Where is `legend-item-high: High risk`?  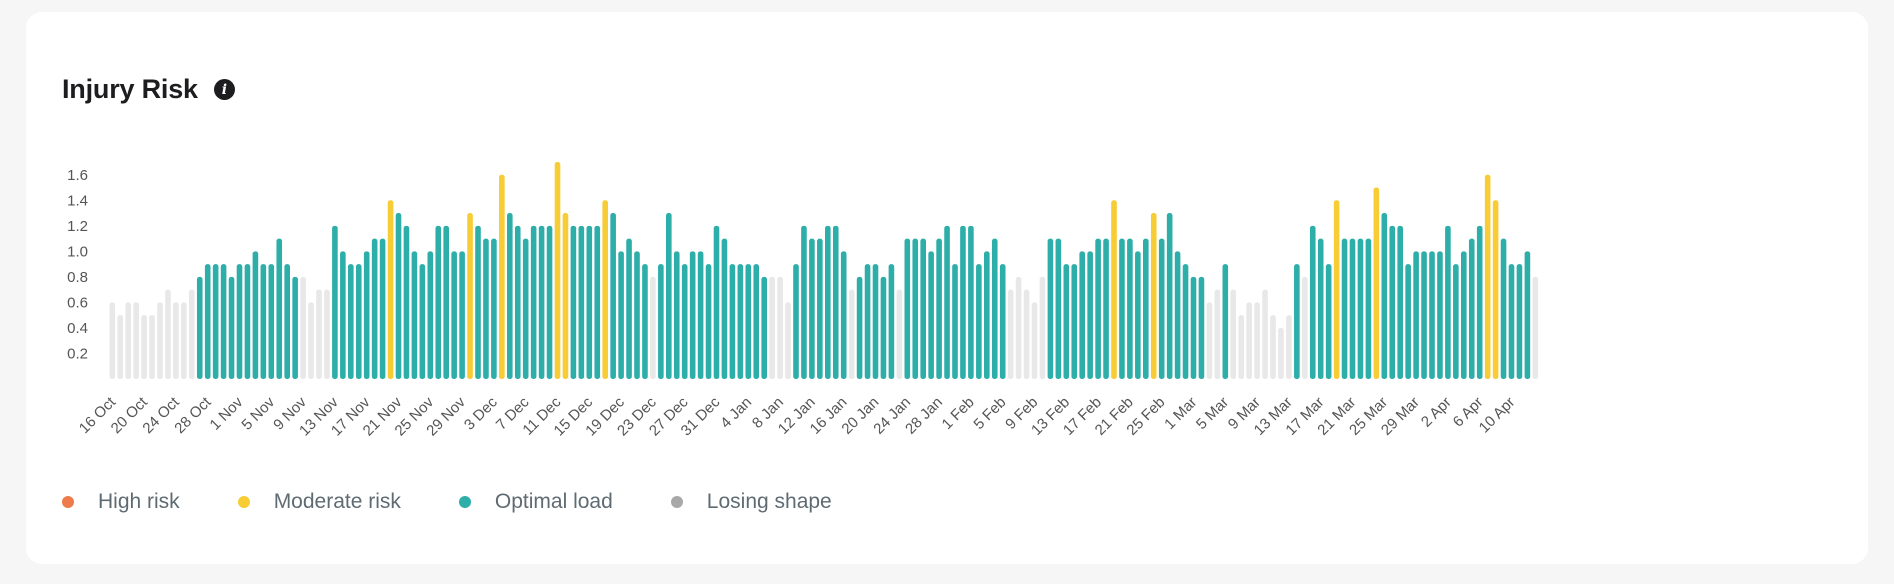 legend-item-high: High risk is located at coordinates (121, 502).